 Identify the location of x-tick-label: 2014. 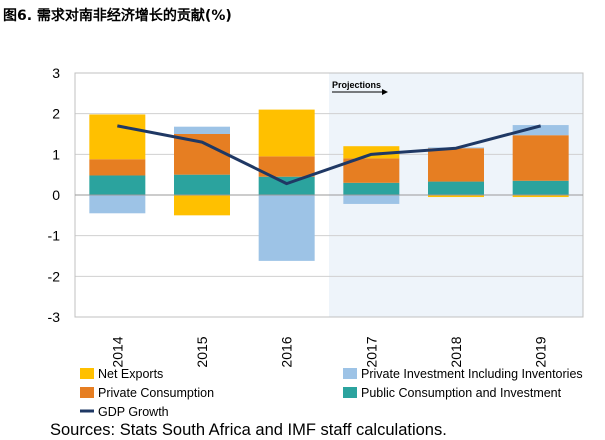
(117, 351).